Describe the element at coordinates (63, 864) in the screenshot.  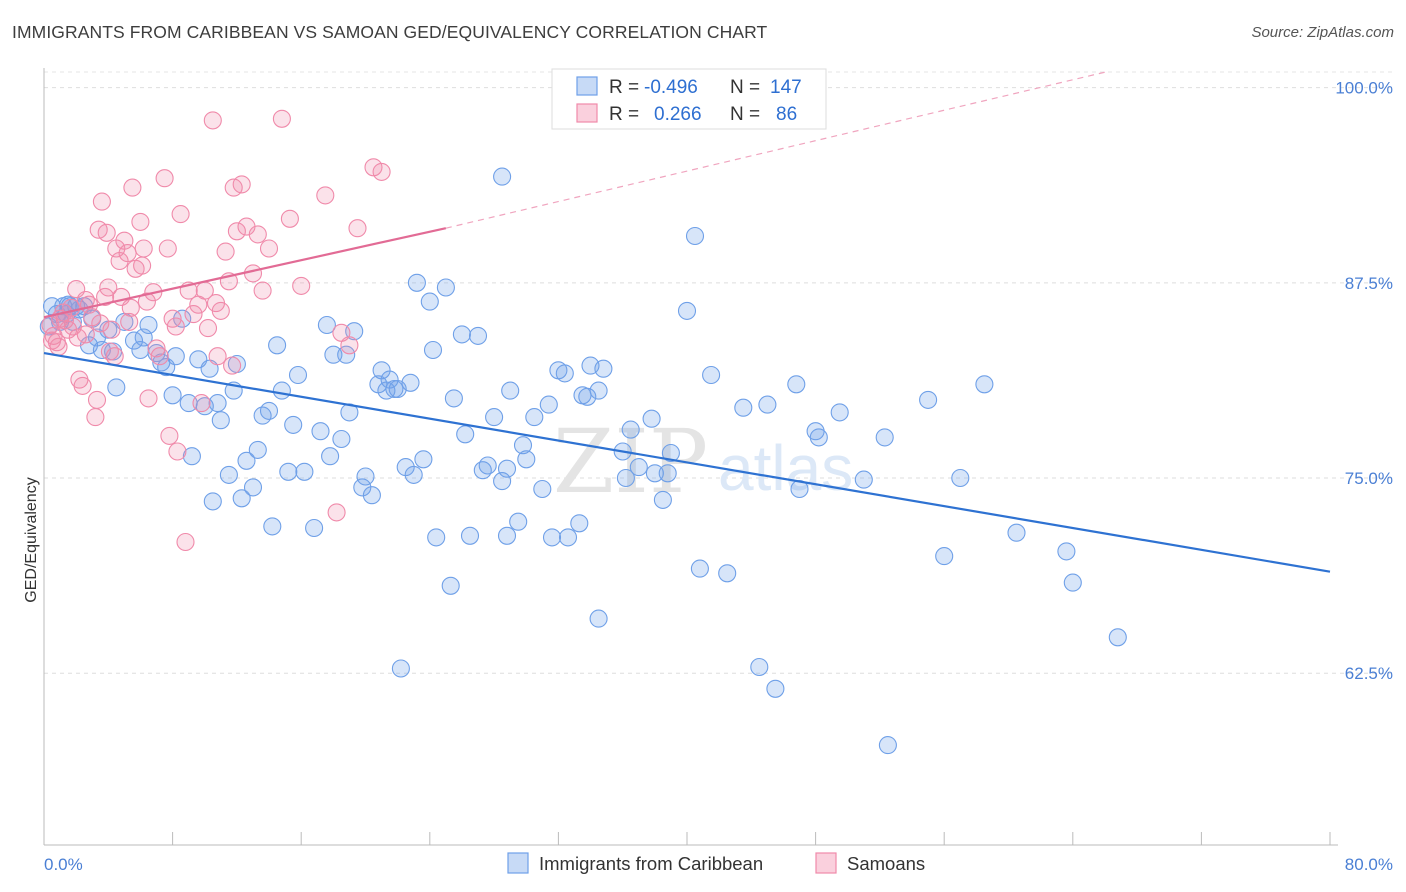
I see `x-tick-label: 0.0%` at that location.